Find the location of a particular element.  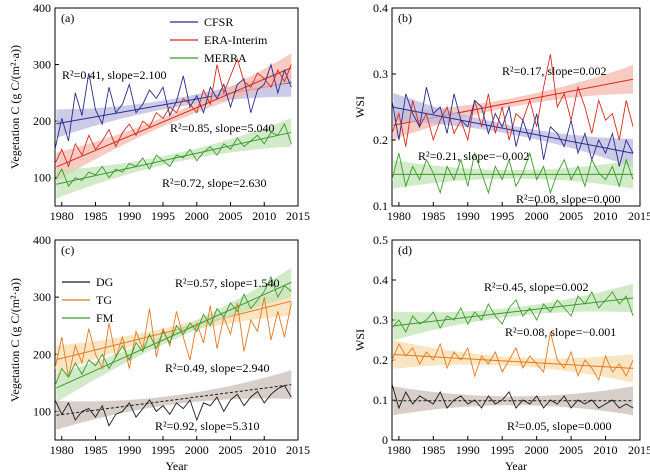

panel-label: (a) is located at coordinates (67, 18).